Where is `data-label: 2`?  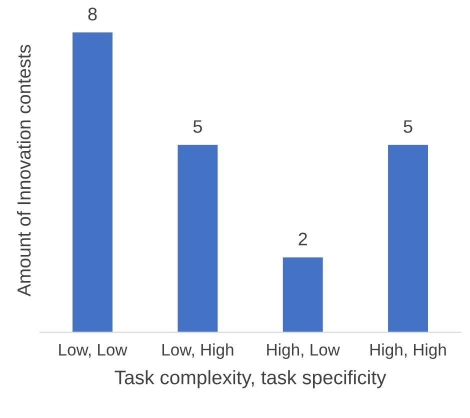
data-label: 2 is located at coordinates (302, 239).